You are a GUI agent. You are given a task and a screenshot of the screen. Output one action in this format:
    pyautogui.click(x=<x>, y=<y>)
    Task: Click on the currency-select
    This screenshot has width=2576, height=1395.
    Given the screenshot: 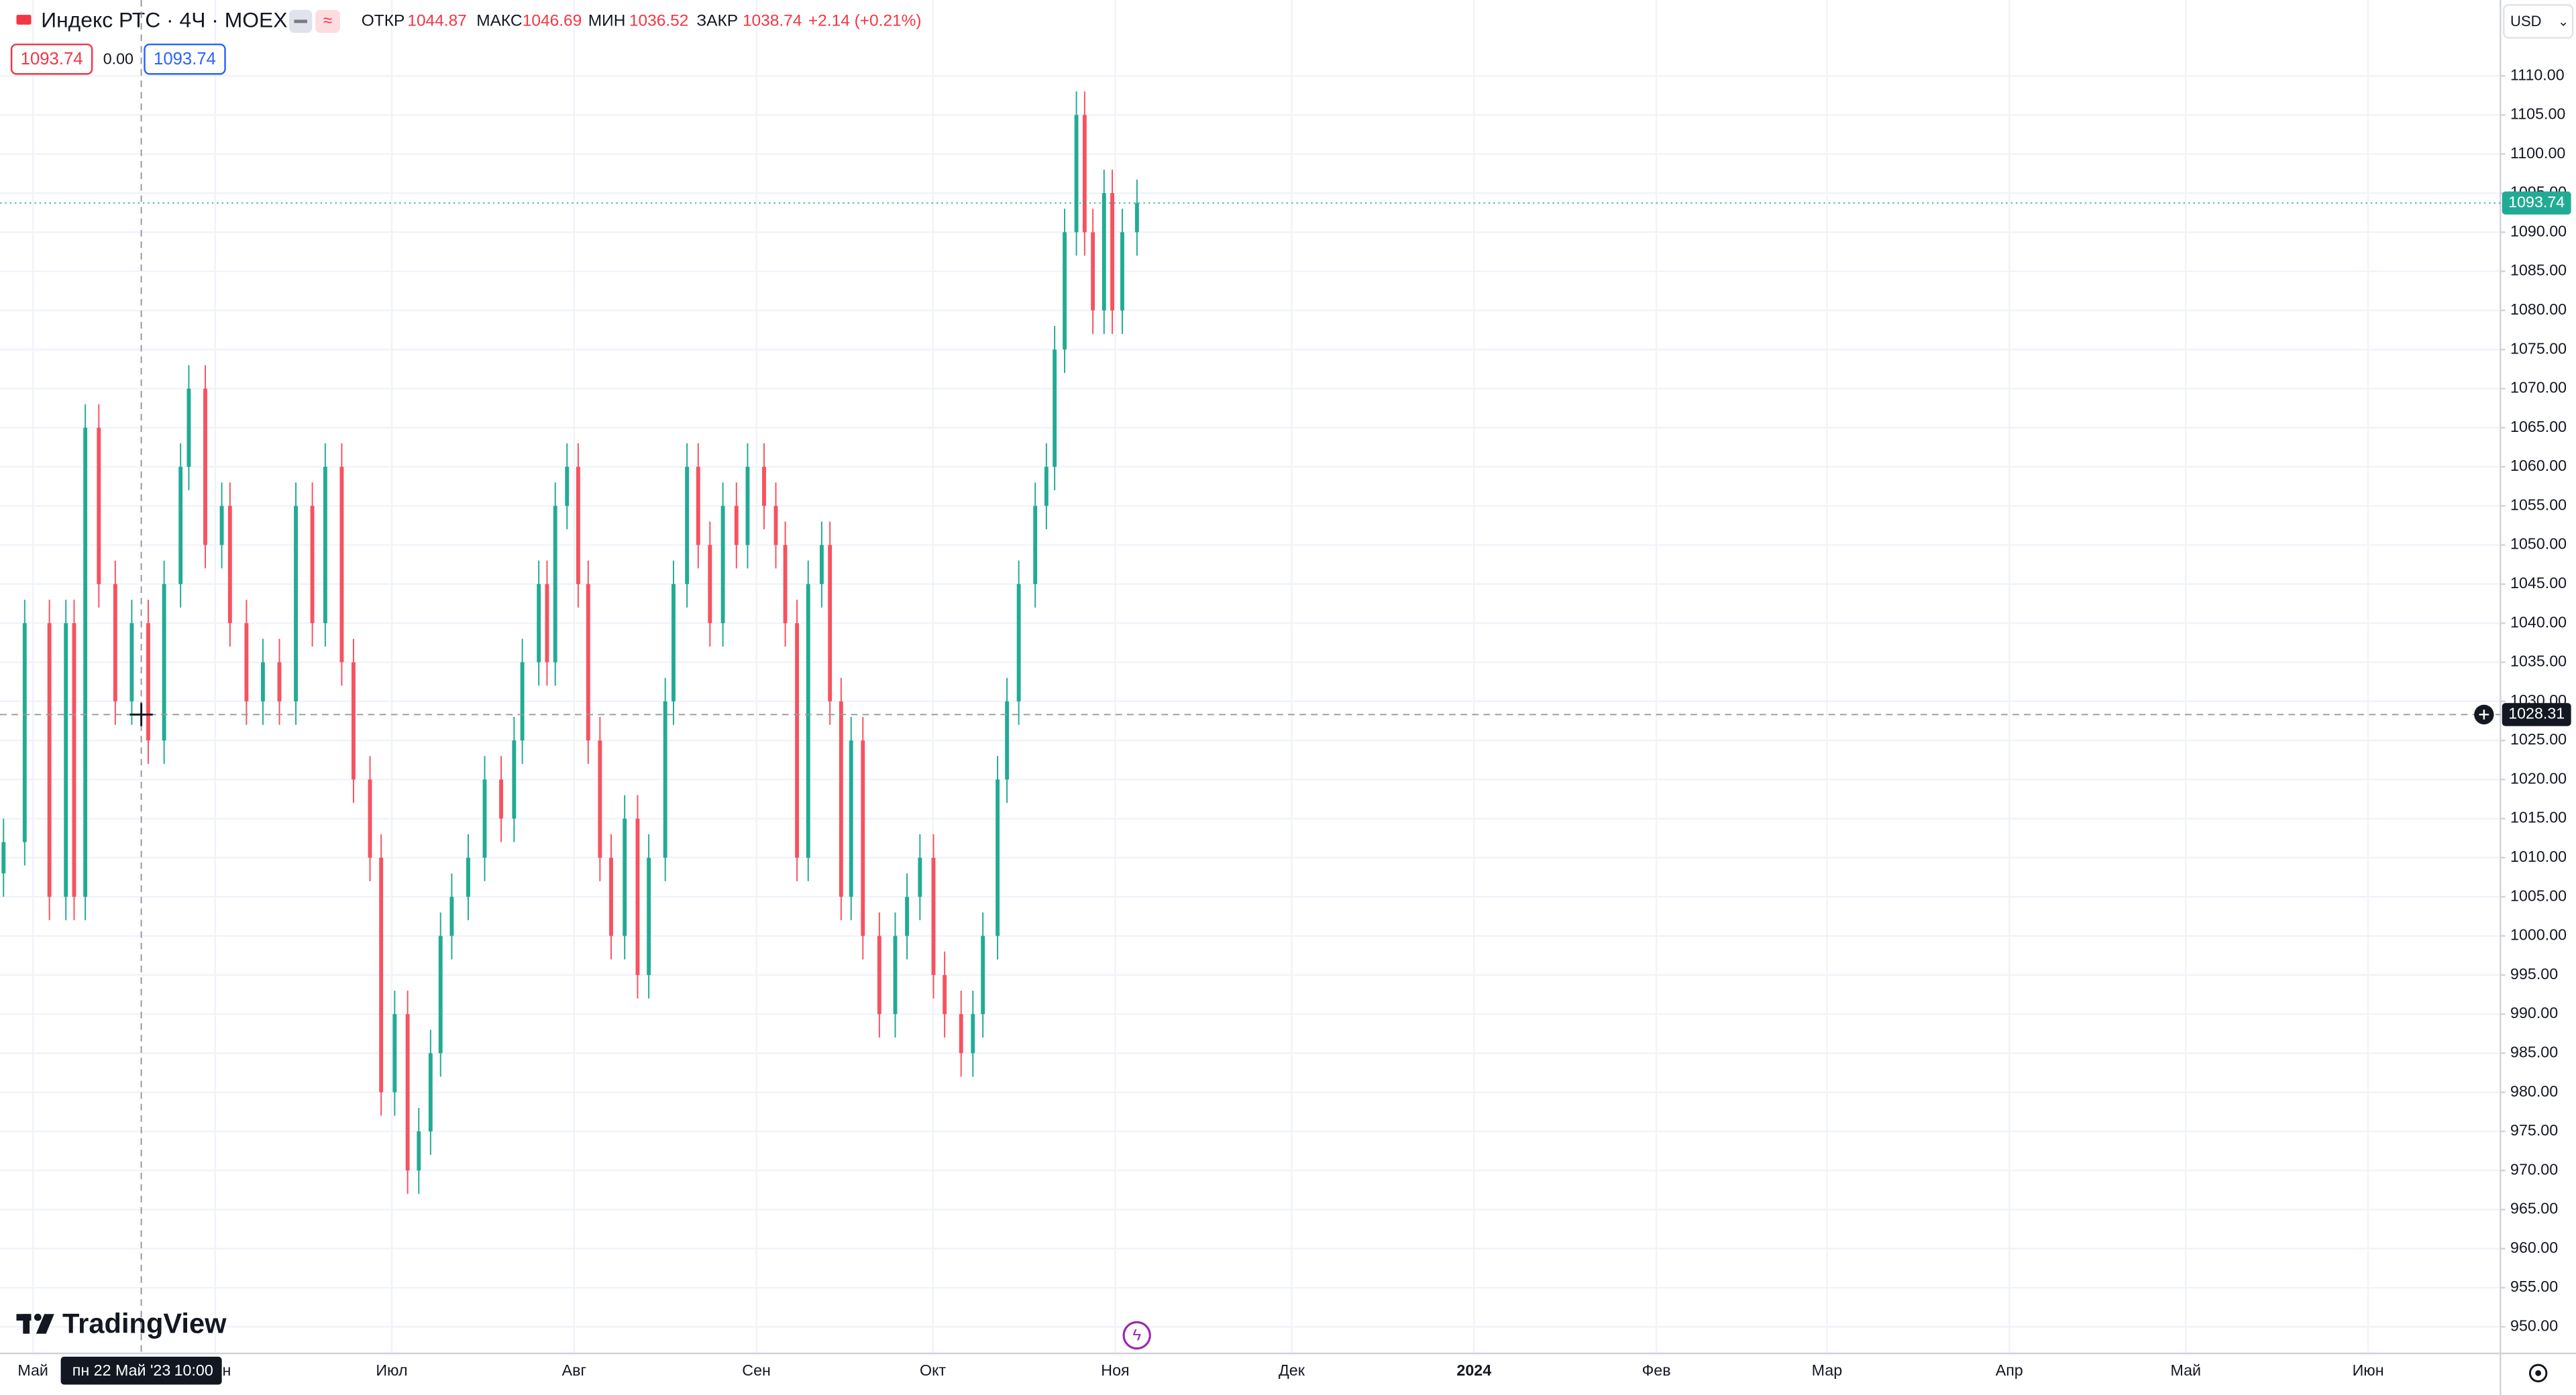 What is the action you would take?
    pyautogui.click(x=2538, y=21)
    